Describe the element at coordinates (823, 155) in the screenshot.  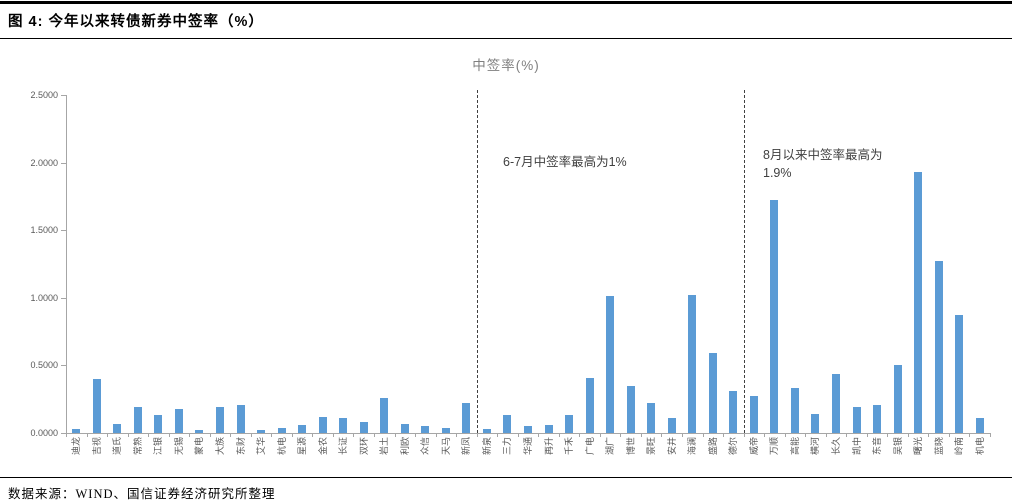
I see `annotation-aug-line1: 8月以来中签率最高为` at that location.